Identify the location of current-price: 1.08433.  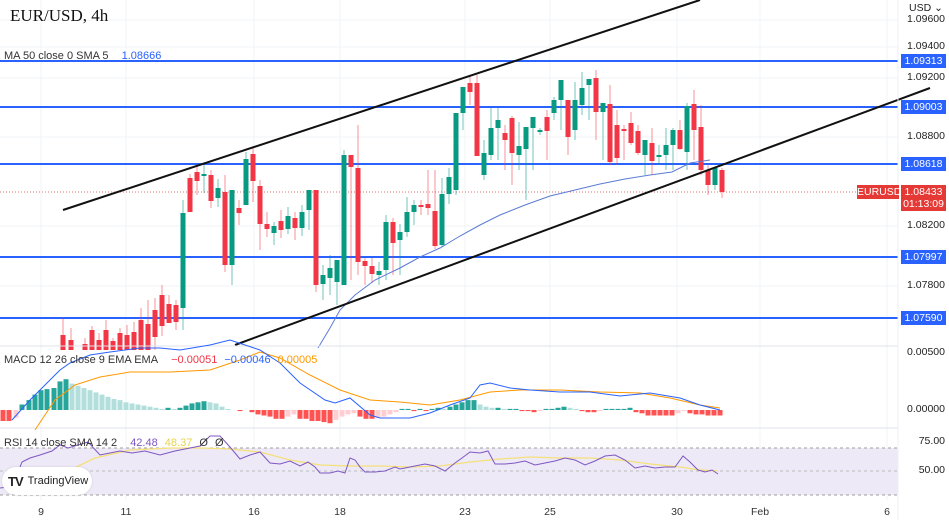
(923, 192).